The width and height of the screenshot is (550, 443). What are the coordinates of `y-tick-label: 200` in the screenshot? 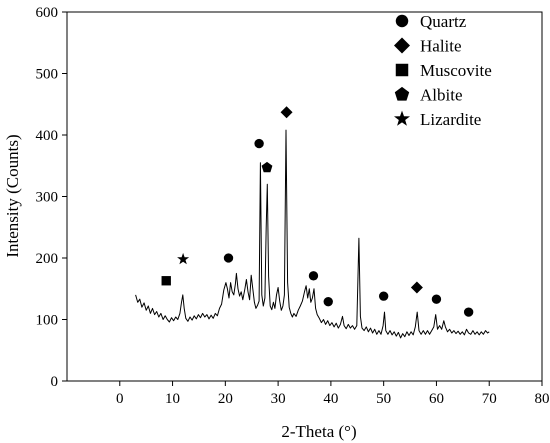 It's located at (47, 259).